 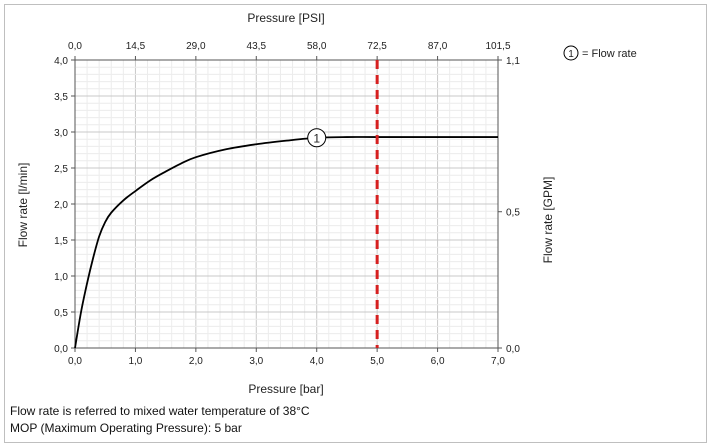 What do you see at coordinates (61, 277) in the screenshot?
I see `y-left-tick-label: 1,0` at bounding box center [61, 277].